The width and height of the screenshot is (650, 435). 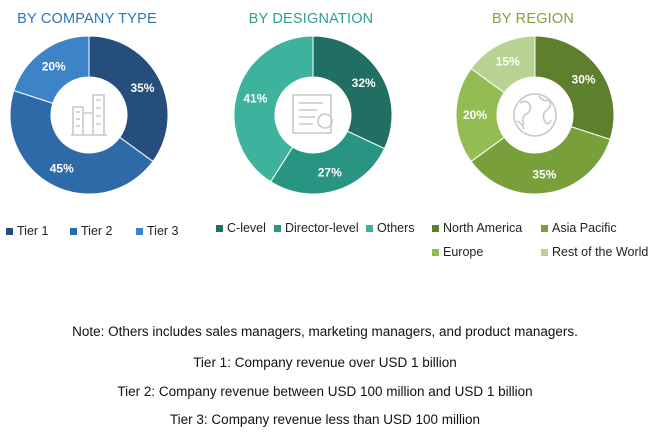 I want to click on legend-item: Europe, so click(x=457, y=252).